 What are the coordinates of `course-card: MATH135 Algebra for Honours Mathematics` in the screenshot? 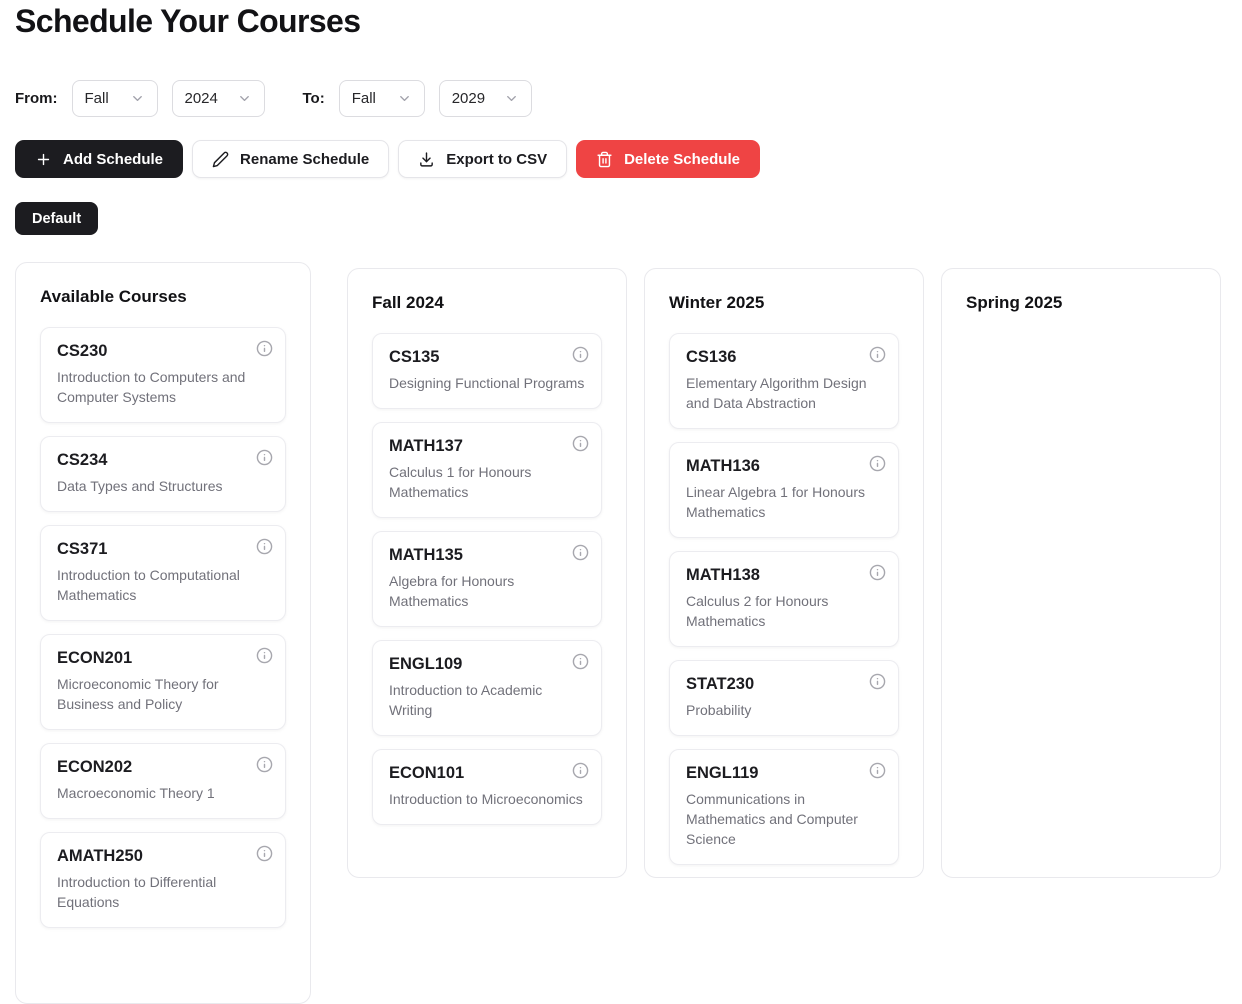 It's located at (487, 579).